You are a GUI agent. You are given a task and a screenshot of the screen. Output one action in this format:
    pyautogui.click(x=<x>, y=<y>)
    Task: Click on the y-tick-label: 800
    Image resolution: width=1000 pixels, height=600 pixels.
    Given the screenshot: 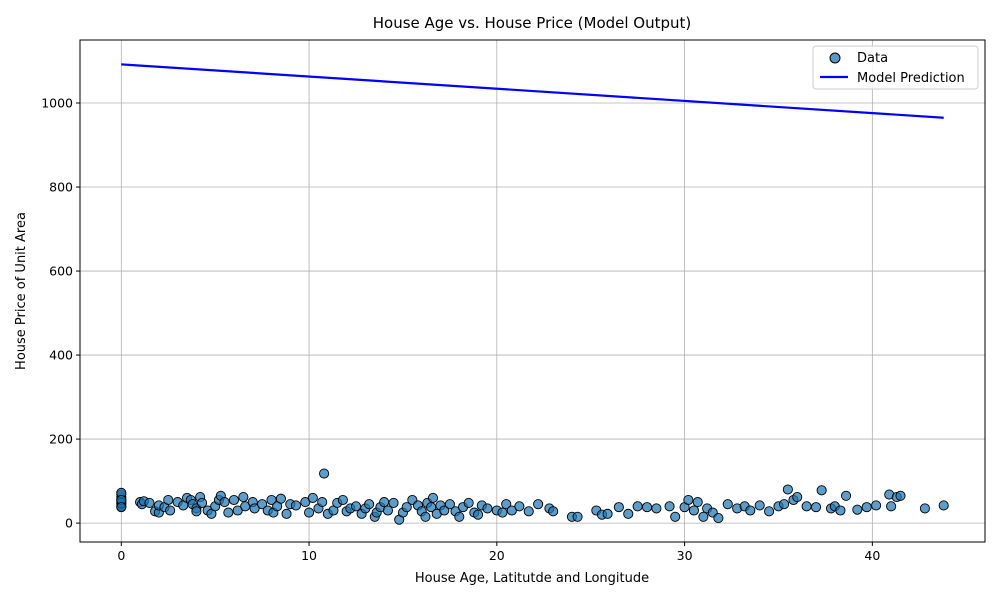 What is the action you would take?
    pyautogui.click(x=61, y=187)
    